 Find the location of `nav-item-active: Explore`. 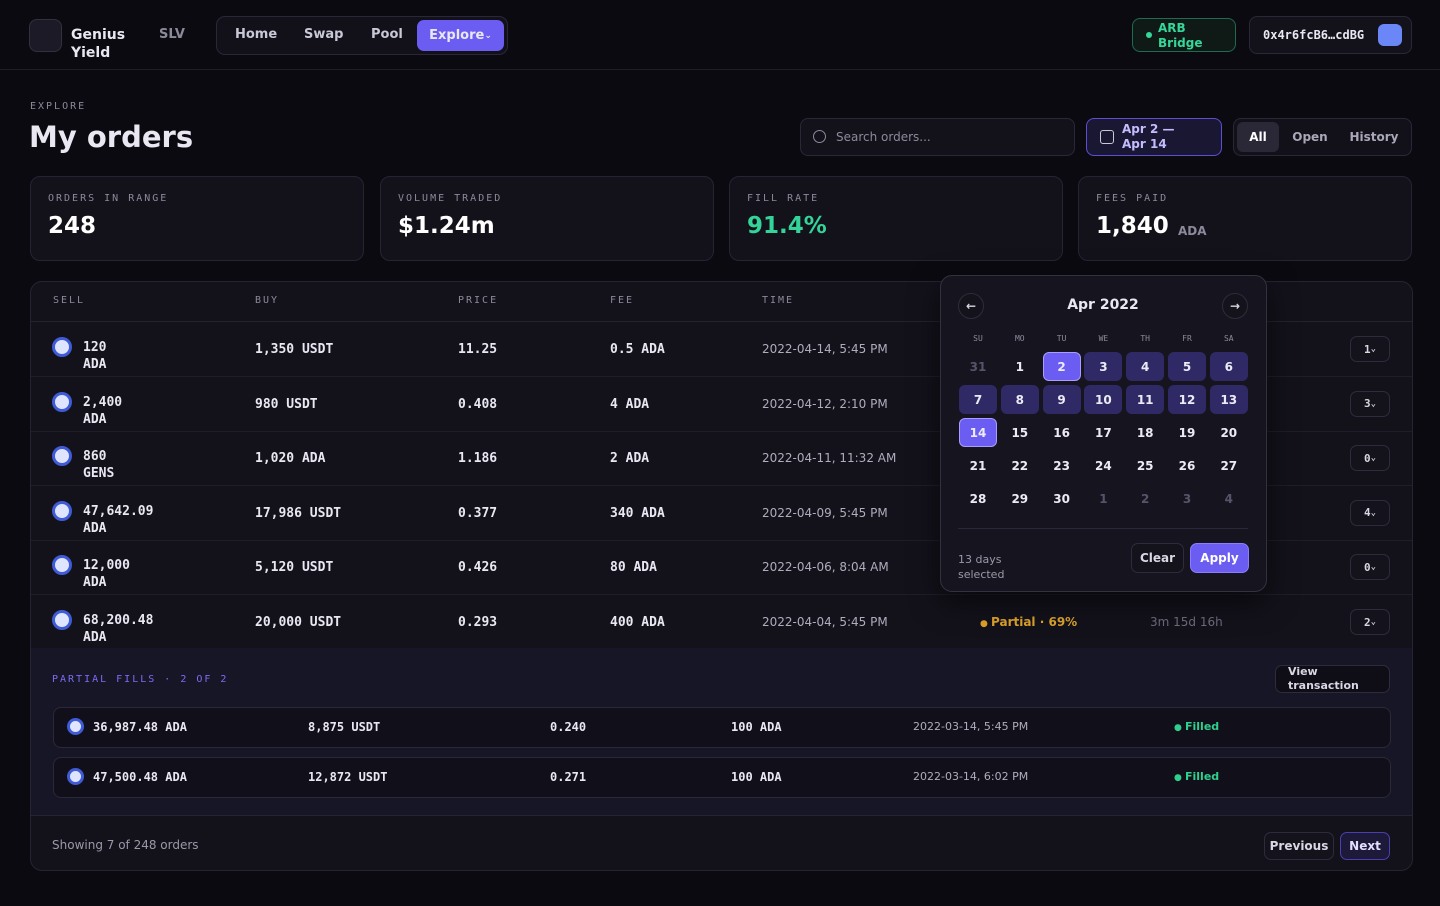

nav-item-active: Explore is located at coordinates (460, 35).